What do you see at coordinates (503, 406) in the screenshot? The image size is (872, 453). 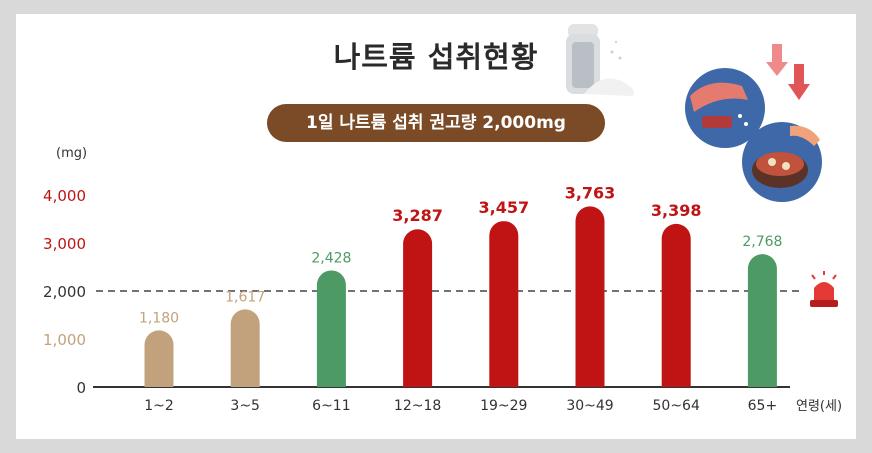 I see `x-tick-label: 19~29` at bounding box center [503, 406].